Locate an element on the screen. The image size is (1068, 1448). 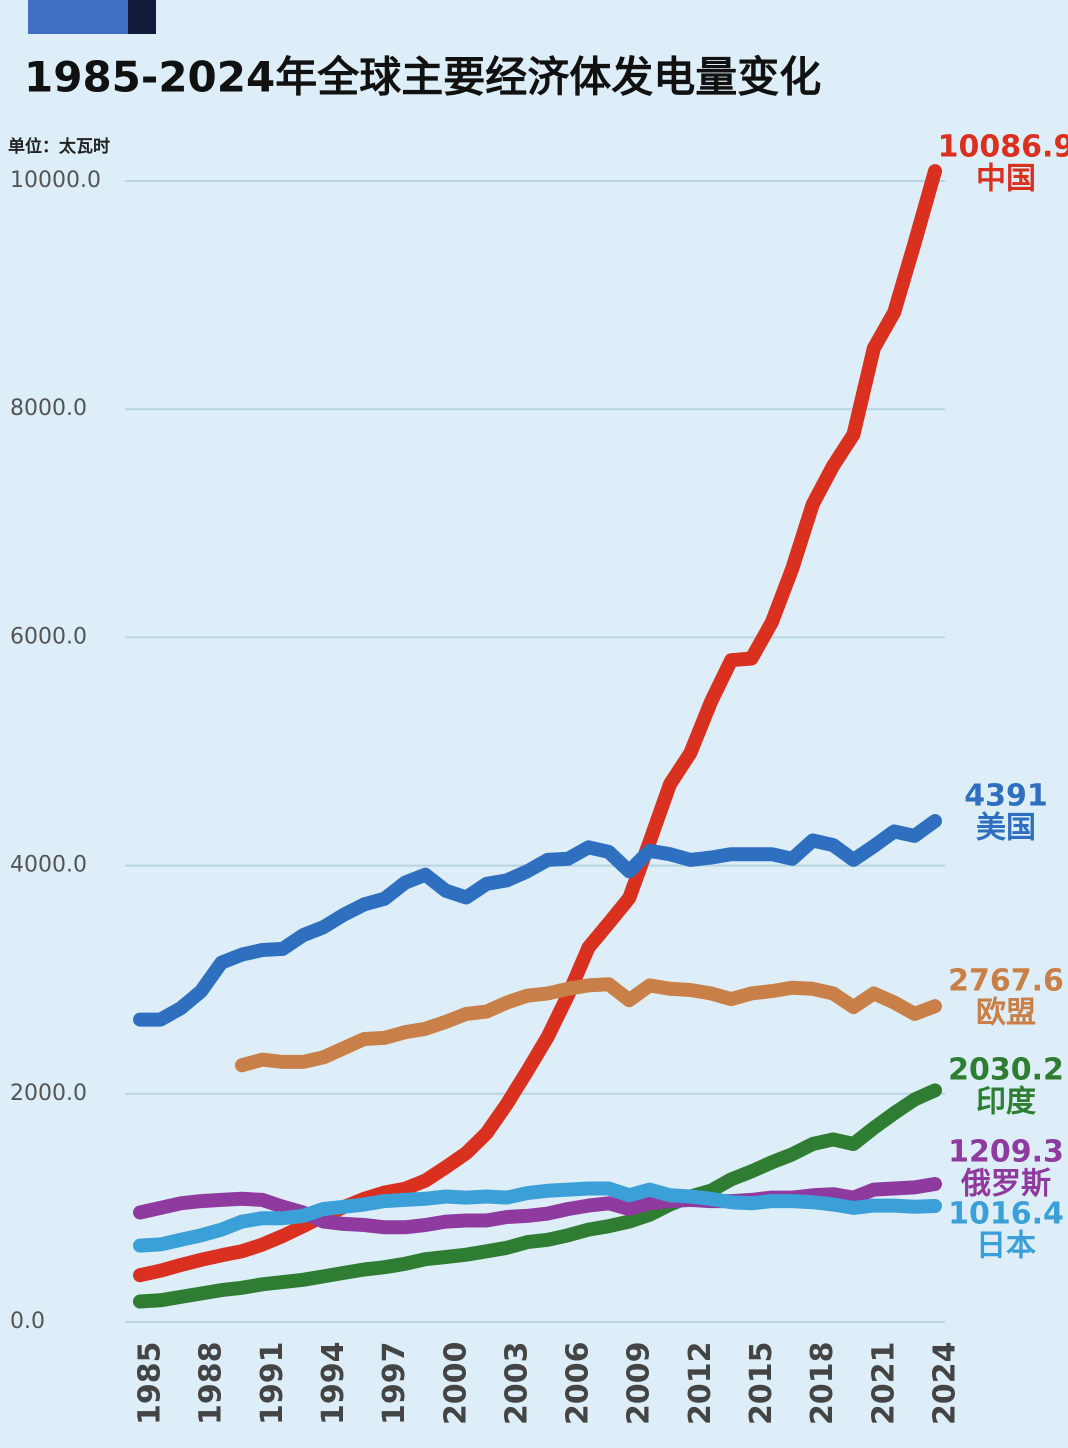
x-tick-label: 2018 is located at coordinates (822, 1384).